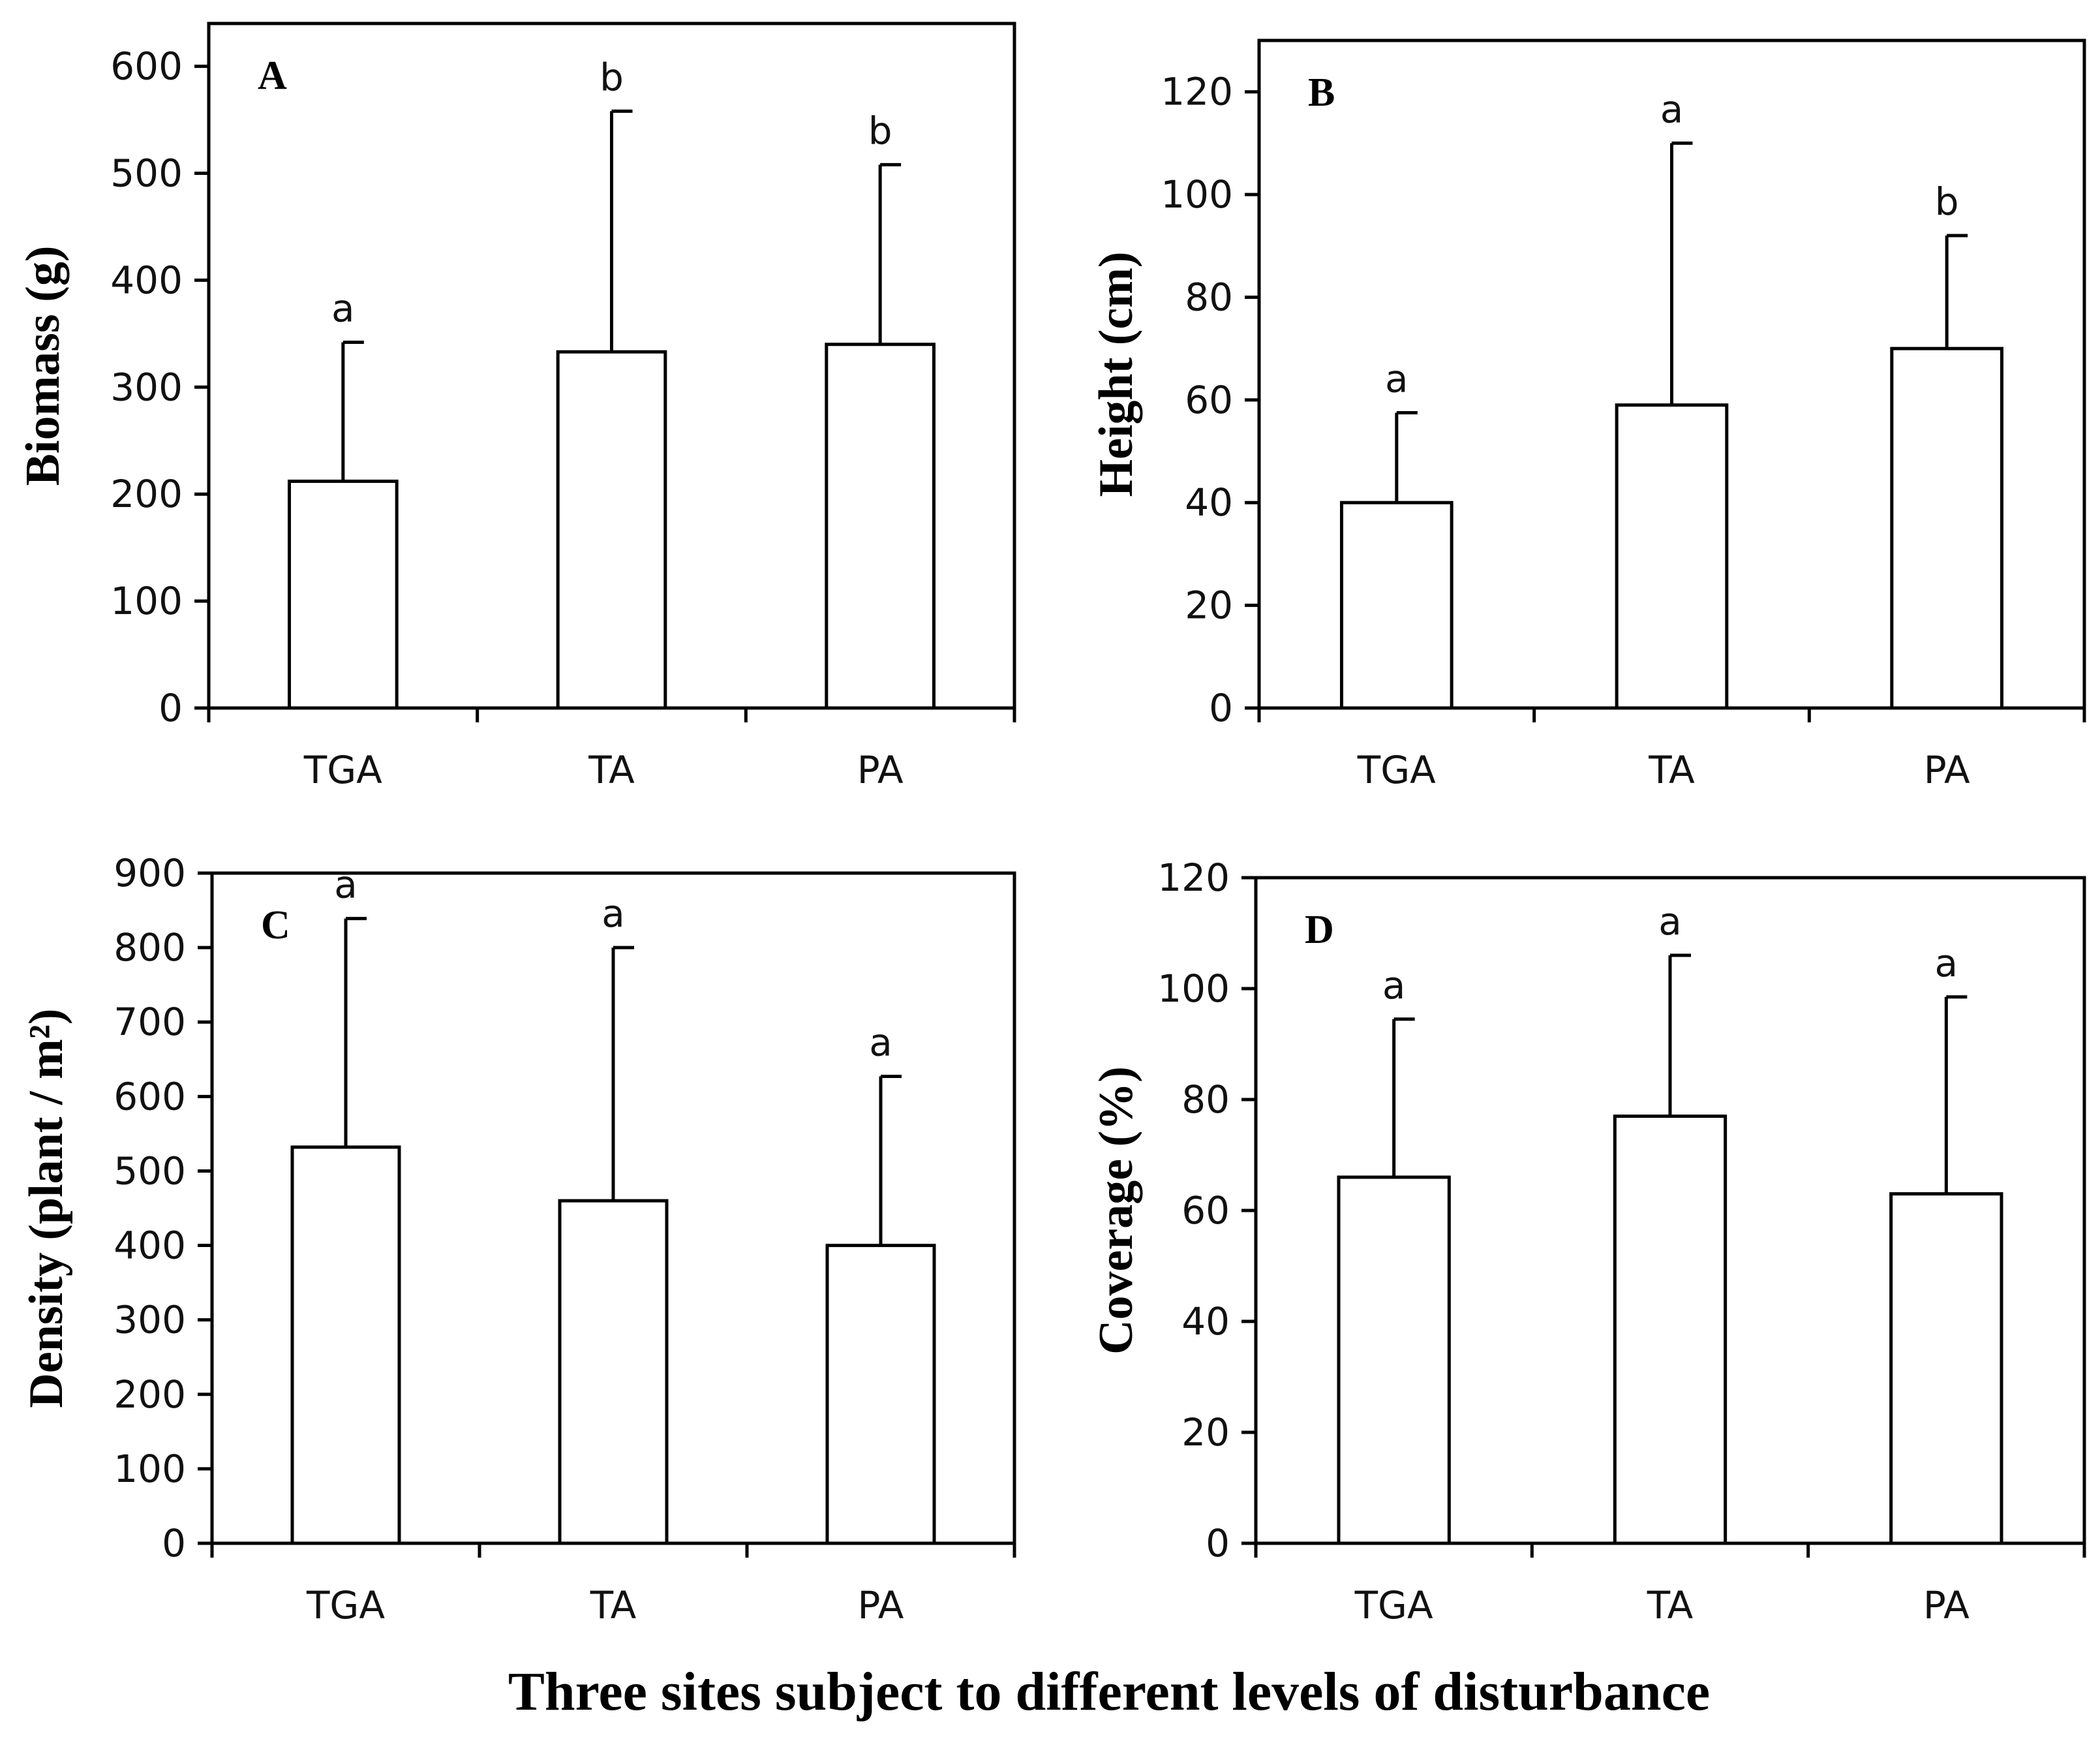 Image resolution: width=2100 pixels, height=1741 pixels. Describe the element at coordinates (150, 1022) in the screenshot. I see `y-tick-label: 700` at that location.